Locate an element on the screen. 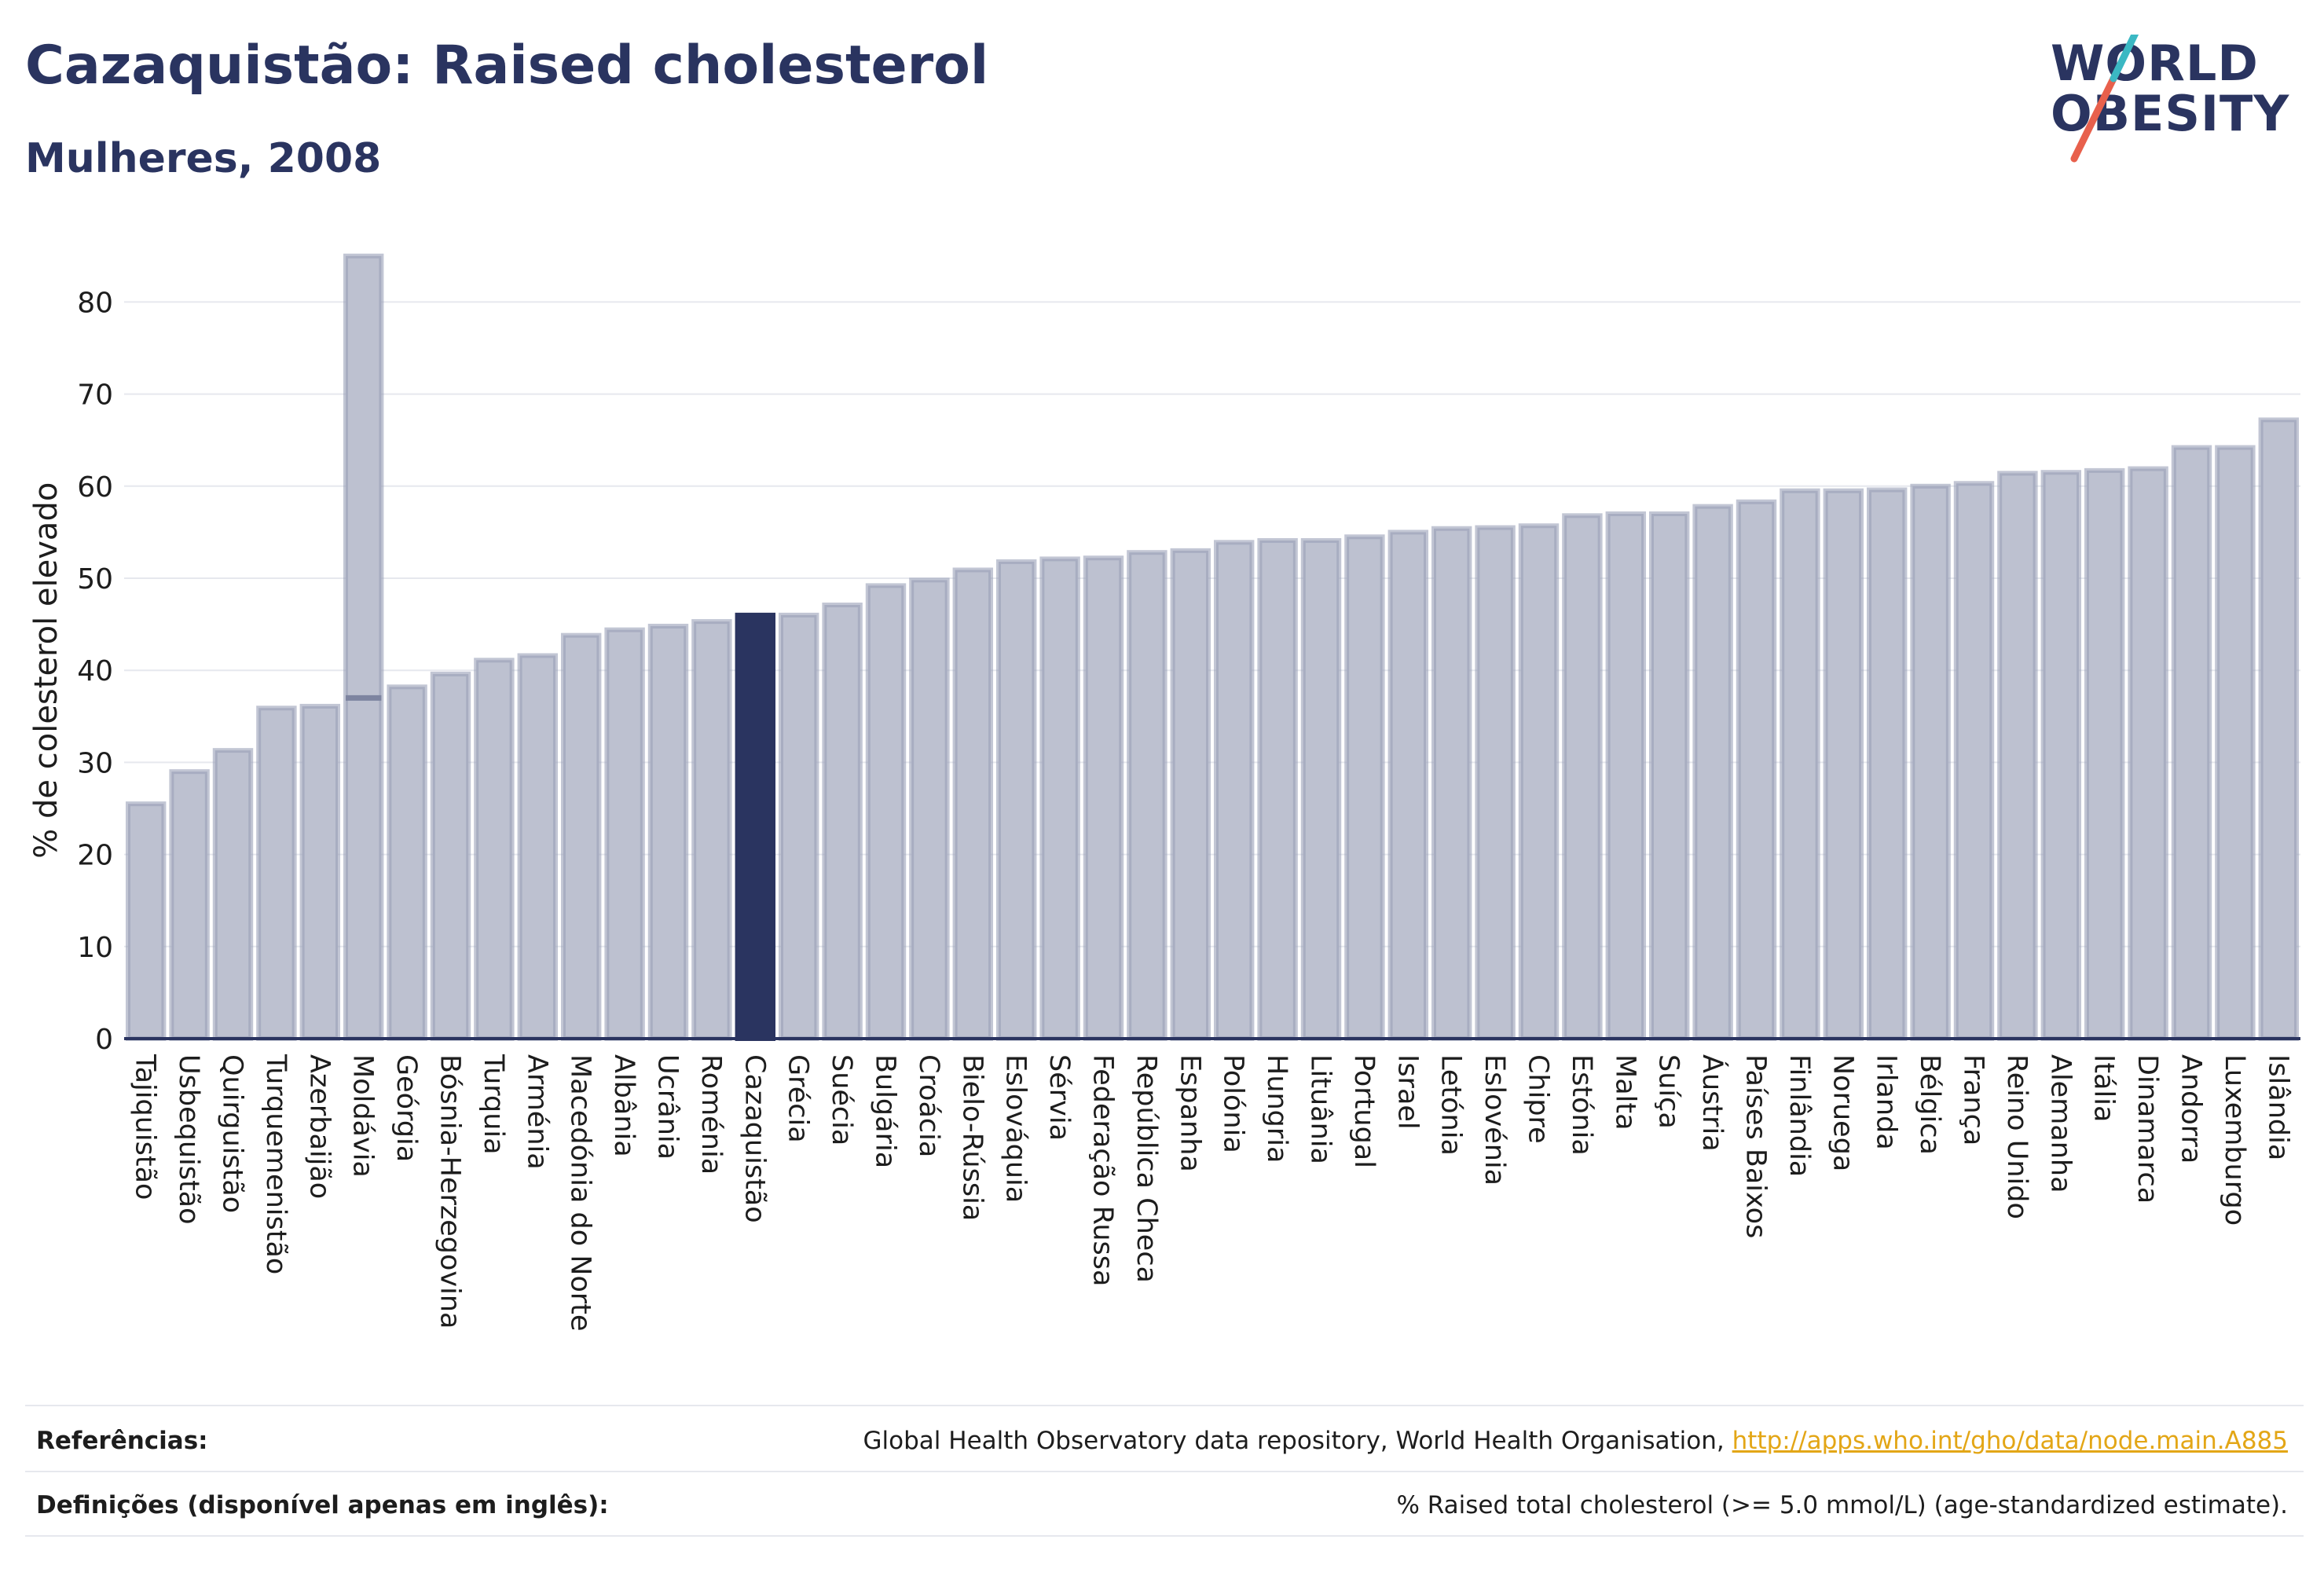 This screenshot has width=2324, height=1576. references-label: Referências: is located at coordinates (122, 1441).